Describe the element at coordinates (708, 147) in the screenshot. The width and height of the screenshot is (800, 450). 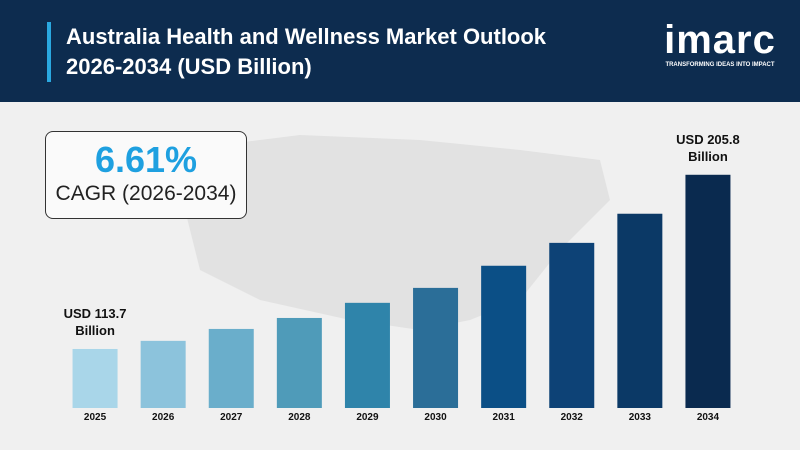
I see `value-label: USD 205.8 Billion` at that location.